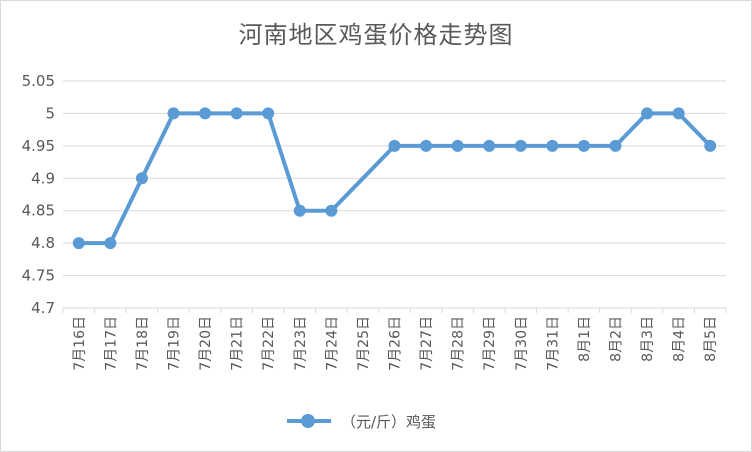 The width and height of the screenshot is (752, 452). What do you see at coordinates (38, 276) in the screenshot?
I see `y-tick-label: 4.75` at bounding box center [38, 276].